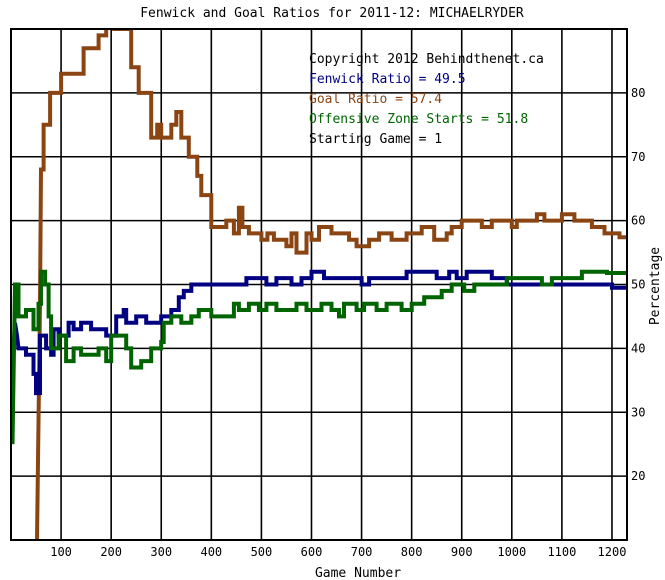 This screenshot has height=580, width=665. I want to click on y-tick-label: 40, so click(638, 348).